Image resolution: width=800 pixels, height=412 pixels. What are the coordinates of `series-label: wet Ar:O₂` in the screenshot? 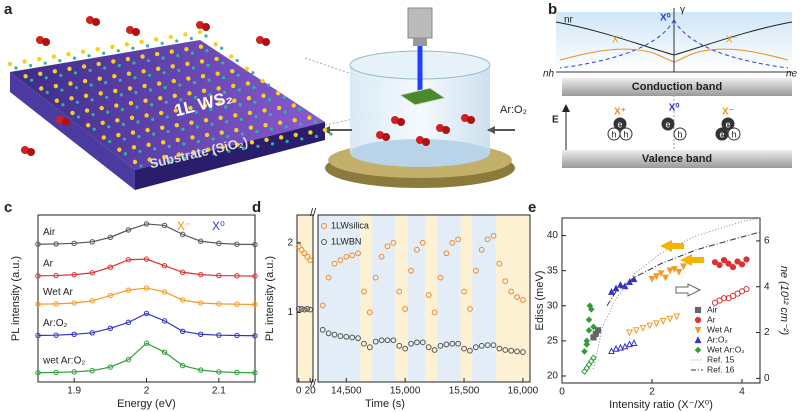 It's located at (63, 360).